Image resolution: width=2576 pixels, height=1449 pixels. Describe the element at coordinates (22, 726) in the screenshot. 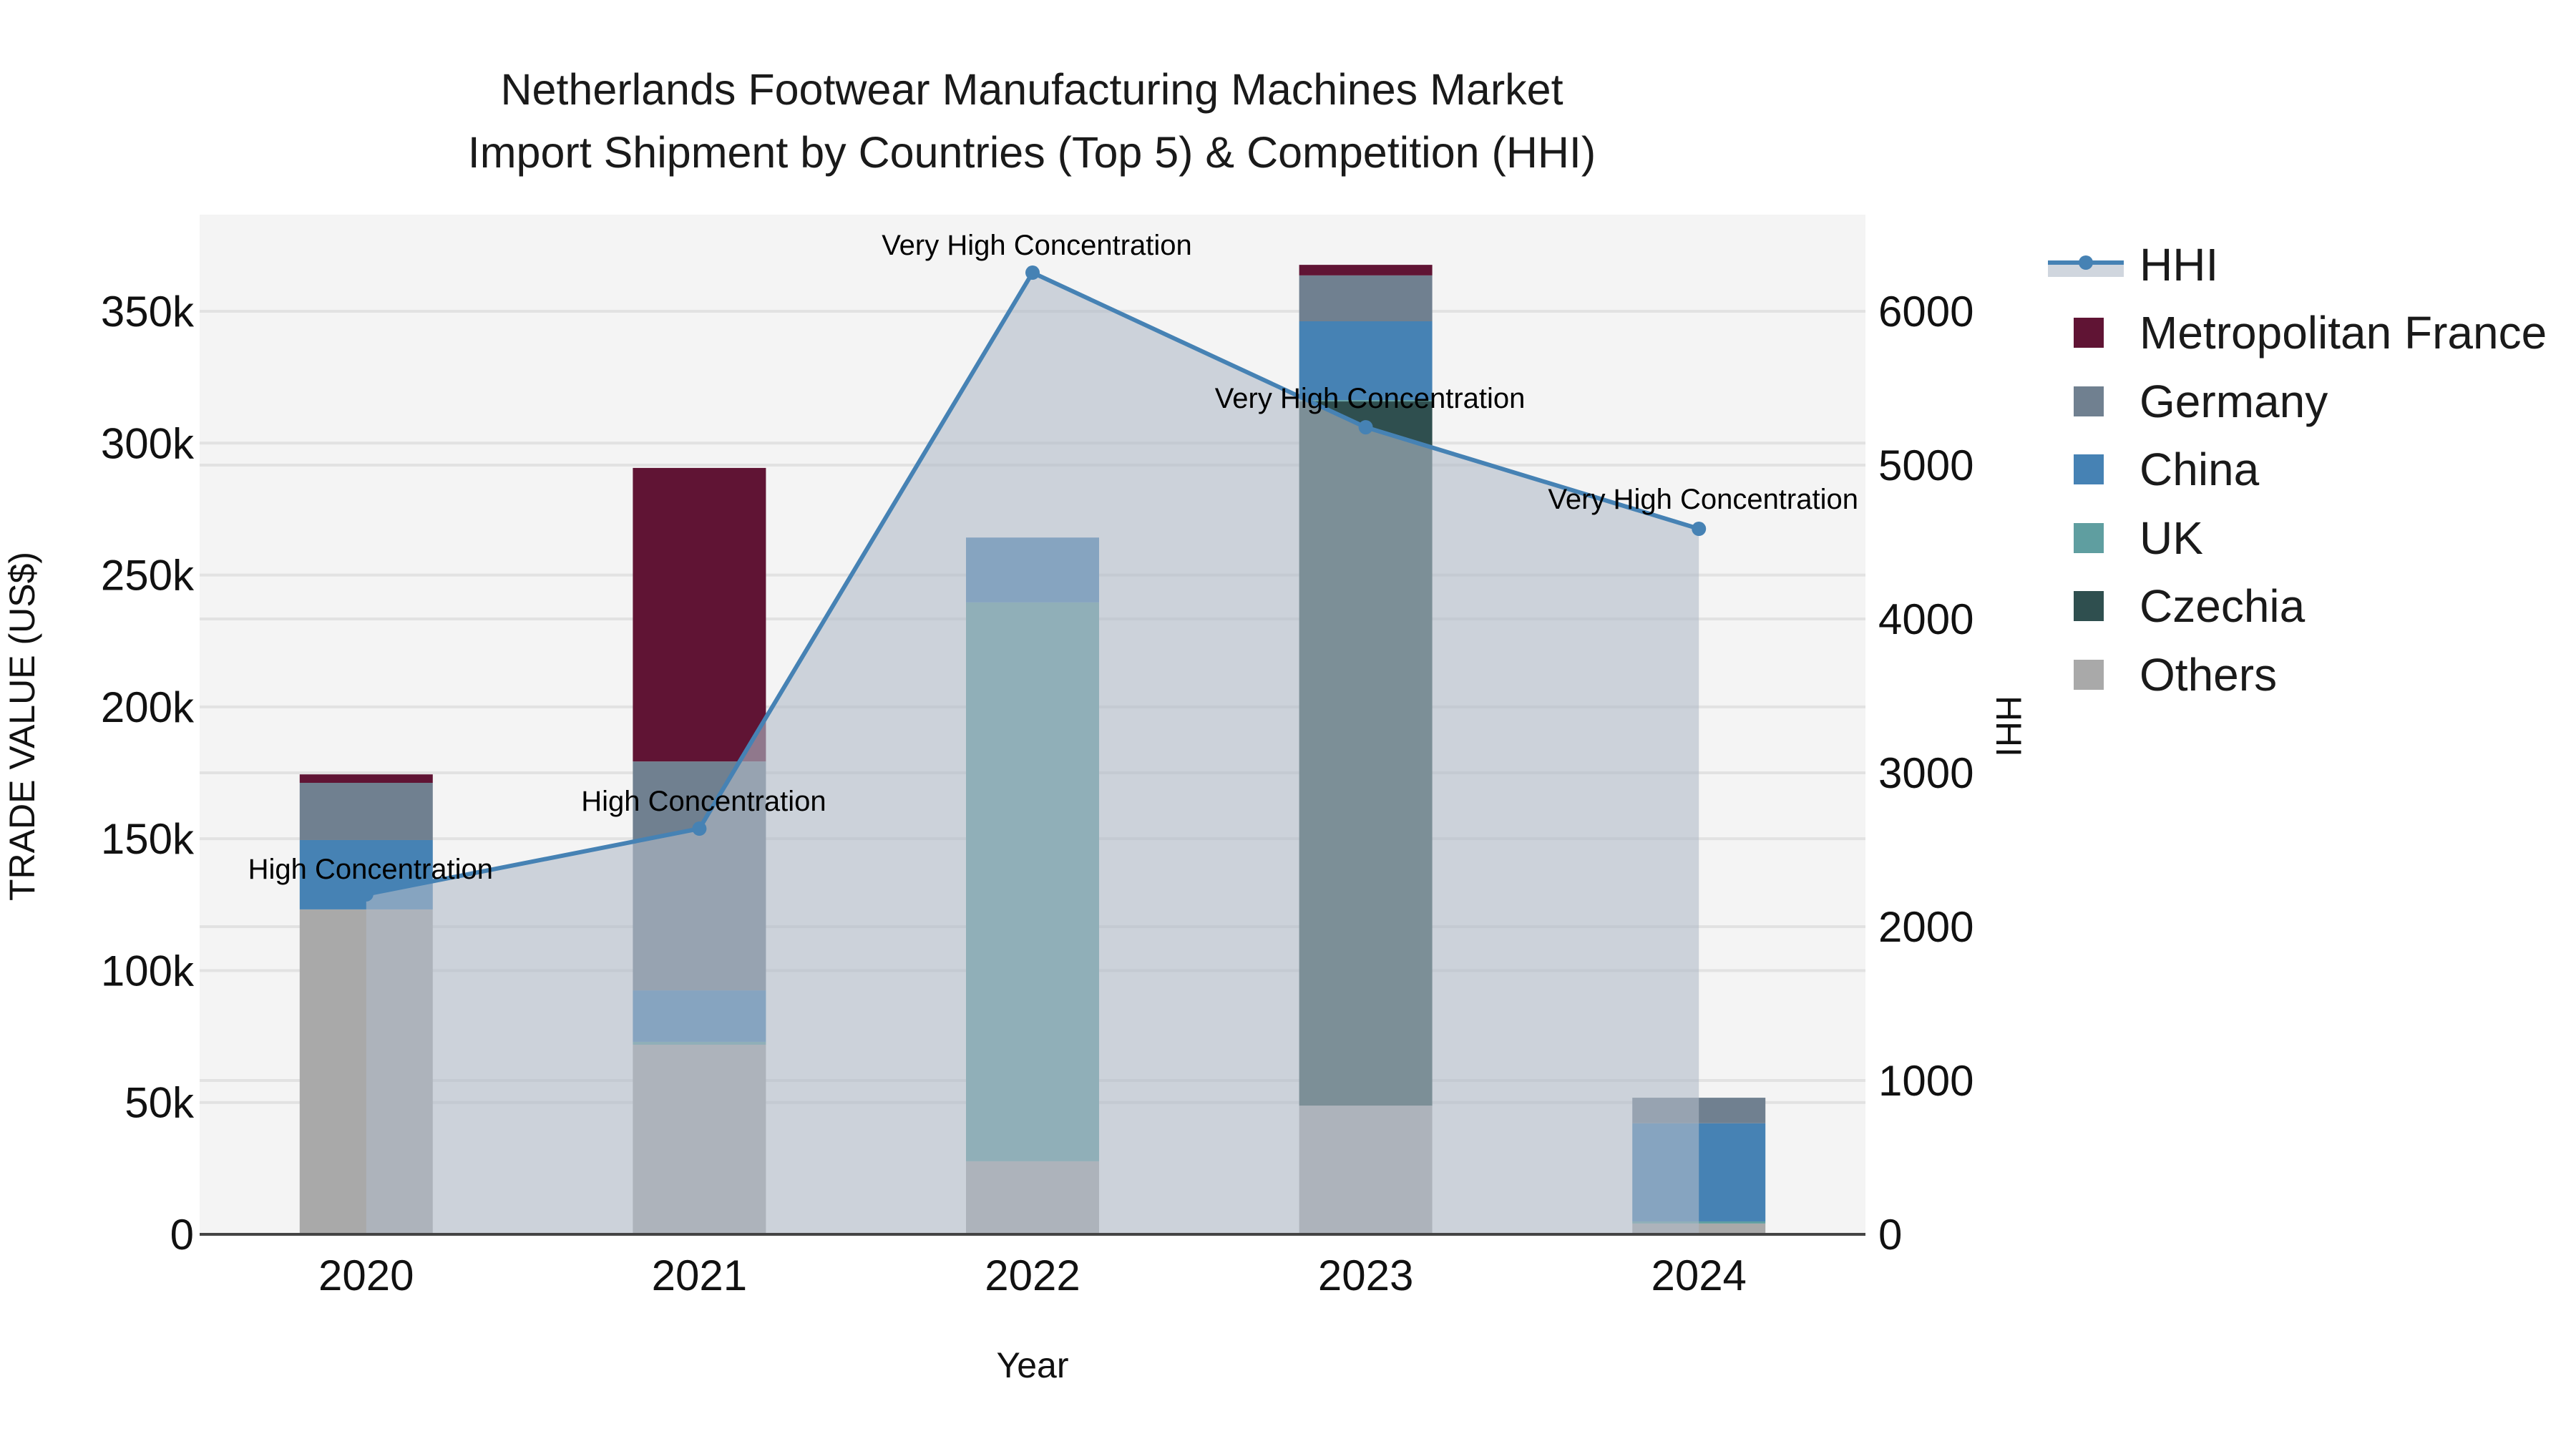

I see `y-left-axis-title: TRADE VALUE (US$)` at that location.